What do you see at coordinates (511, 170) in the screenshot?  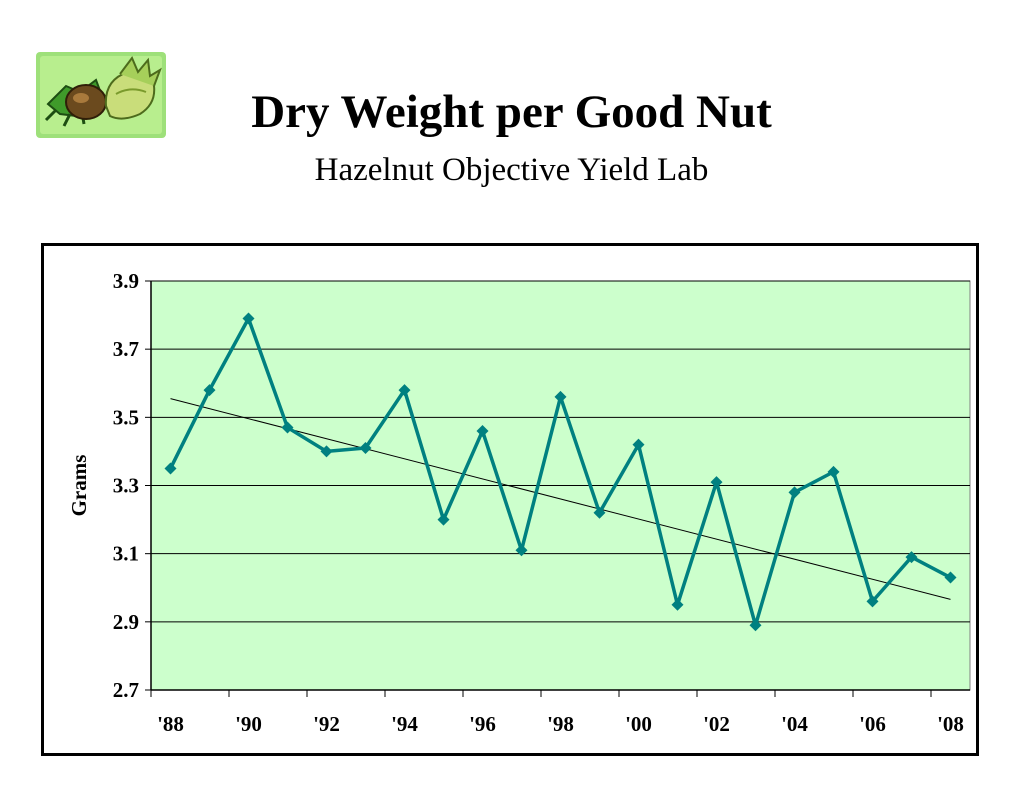 I see `page-subtitle: Hazelnut Objective Yield Lab` at bounding box center [511, 170].